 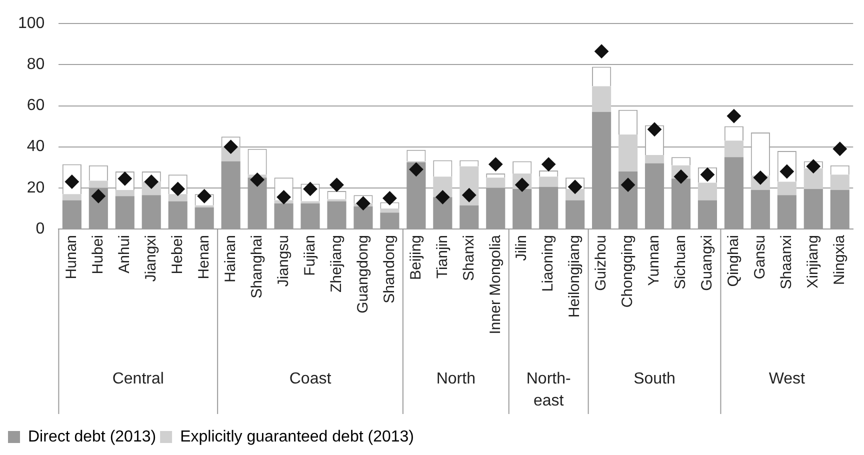 I want to click on x-tick-label: Liaoning, so click(x=548, y=263).